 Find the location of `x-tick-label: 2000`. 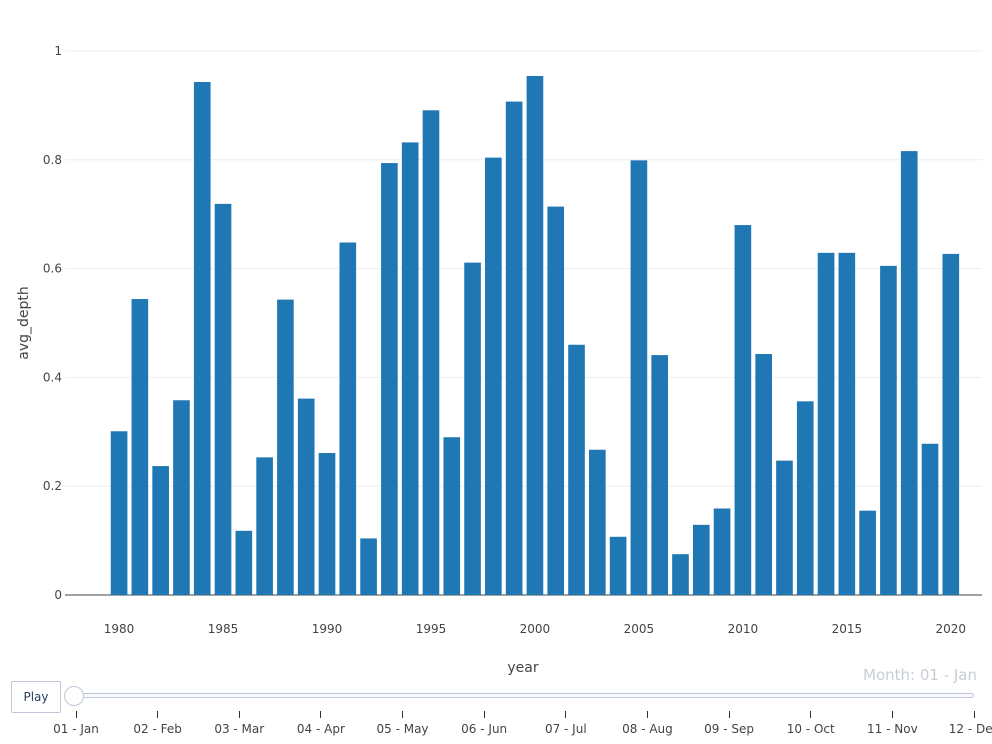

x-tick-label: 2000 is located at coordinates (535, 629).